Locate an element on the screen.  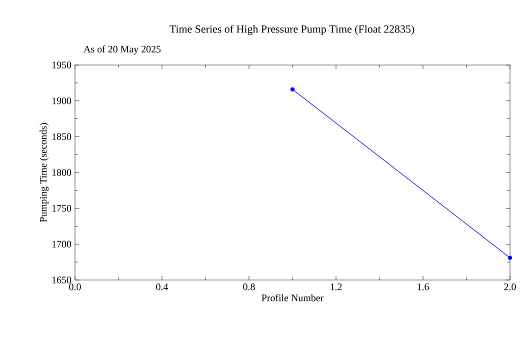
y-tick-label: 1700 is located at coordinates (62, 244).